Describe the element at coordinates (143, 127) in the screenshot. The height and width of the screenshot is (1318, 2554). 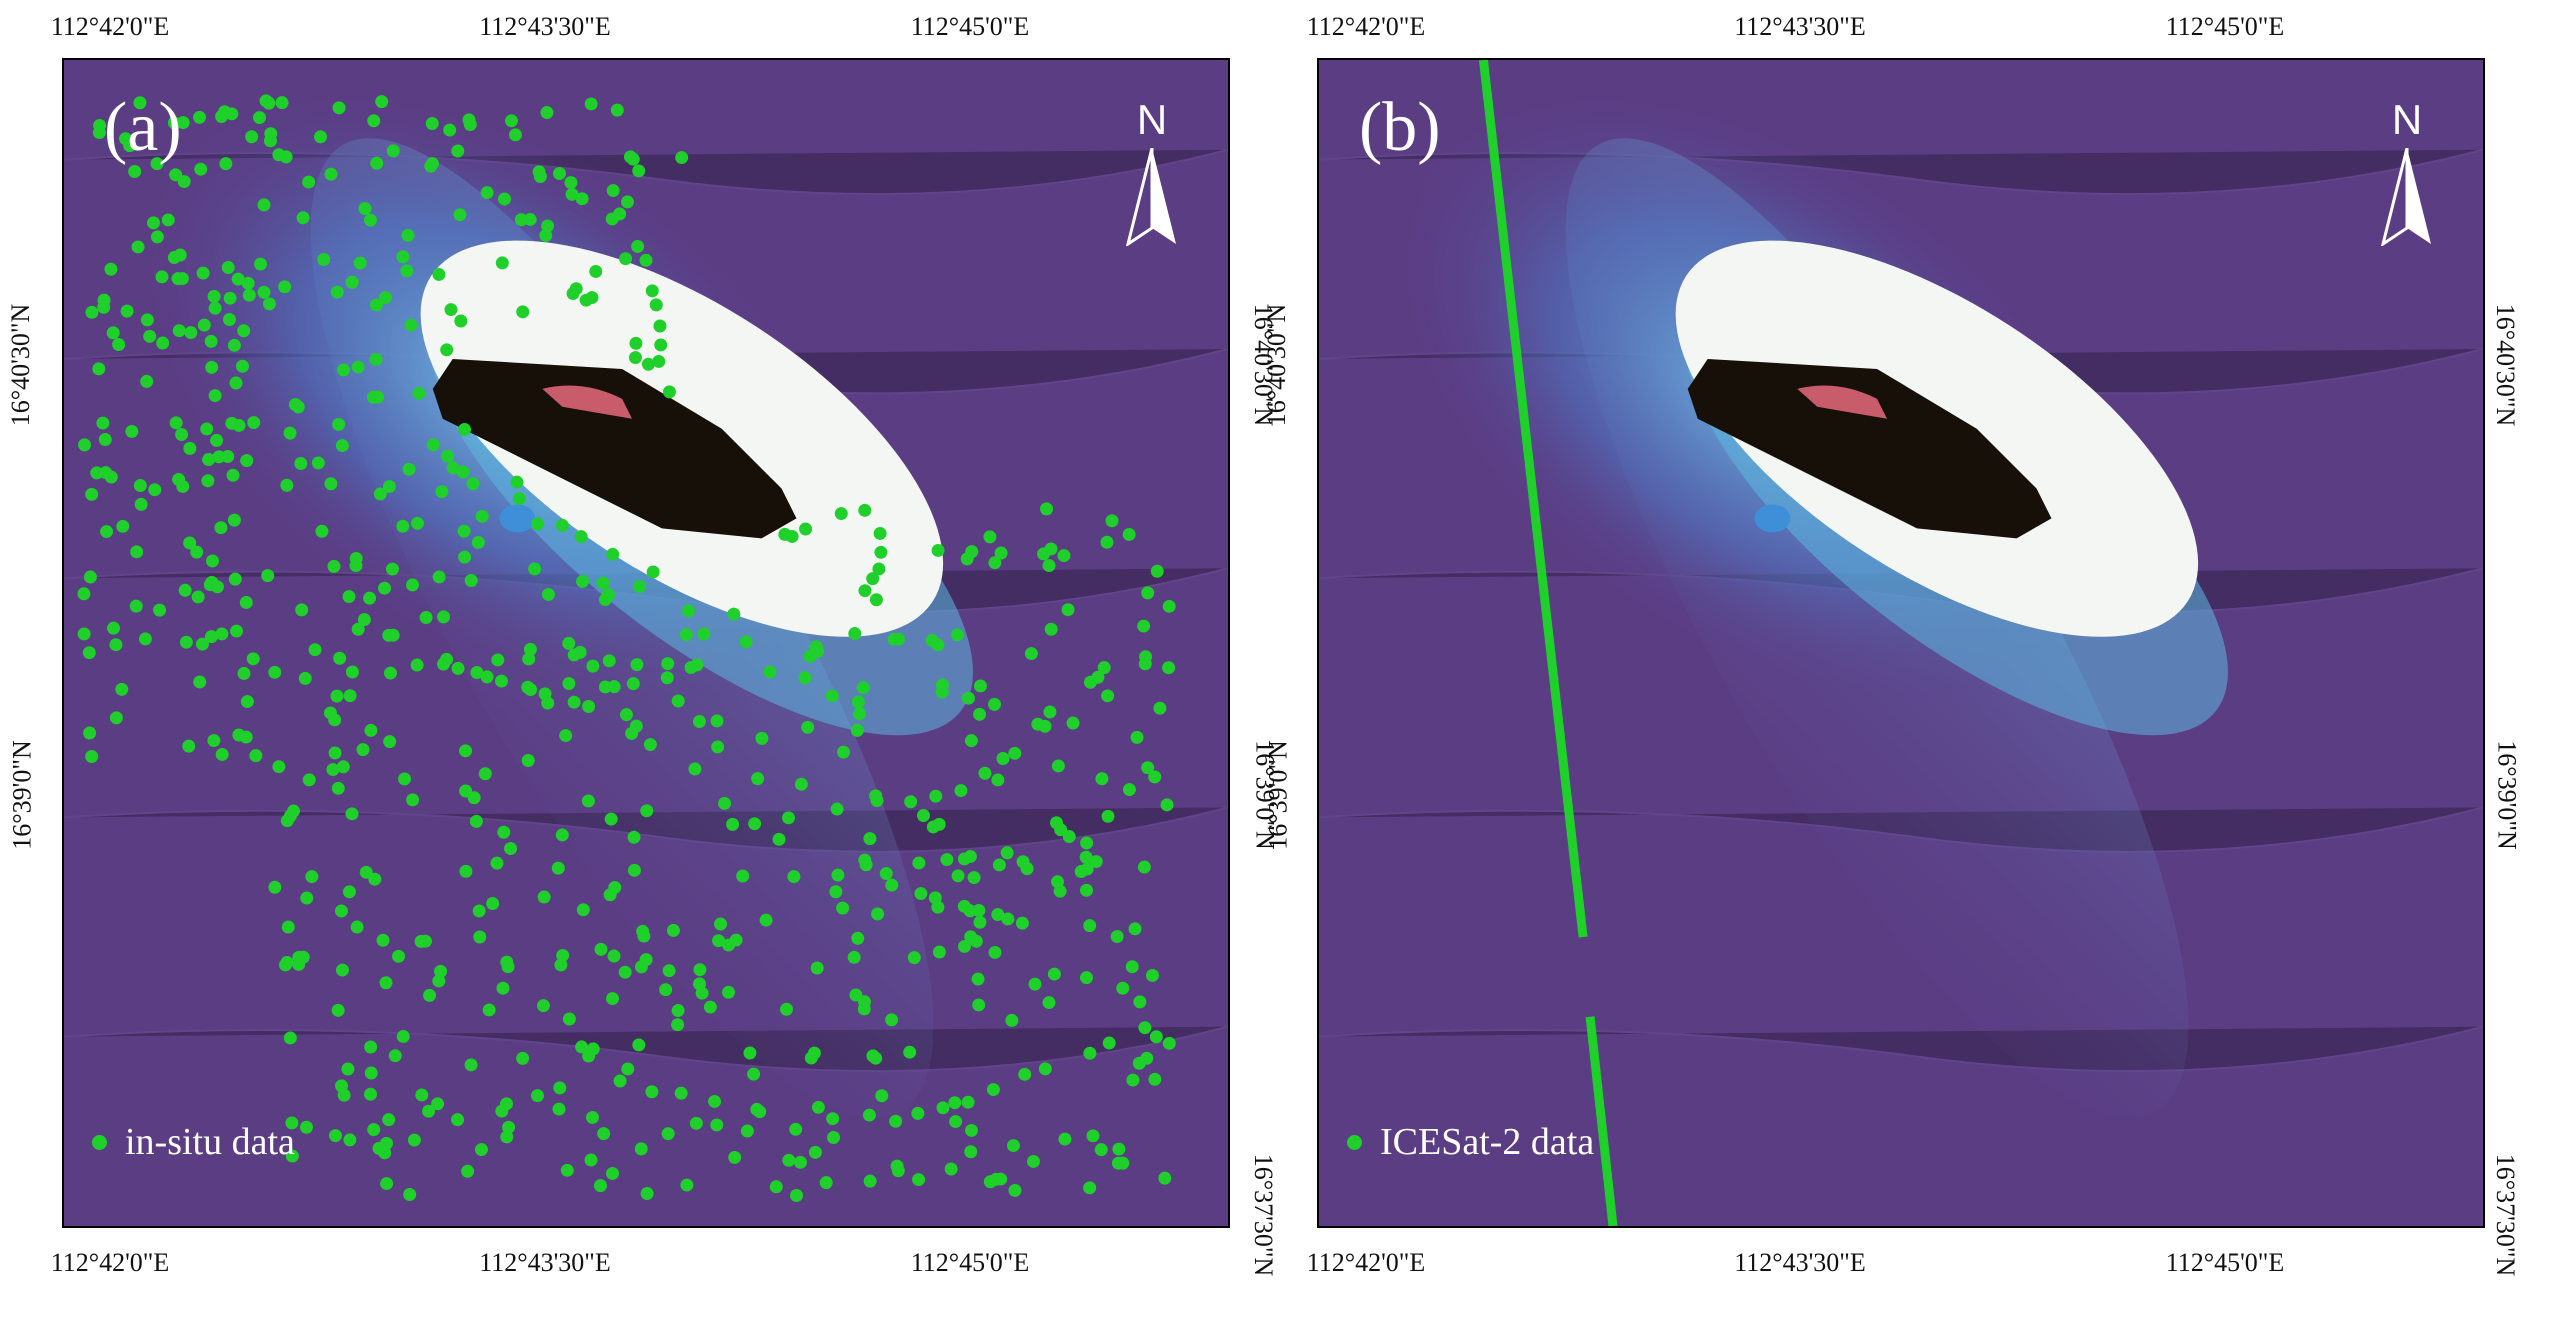
I see `panel-a-label: (a)` at that location.